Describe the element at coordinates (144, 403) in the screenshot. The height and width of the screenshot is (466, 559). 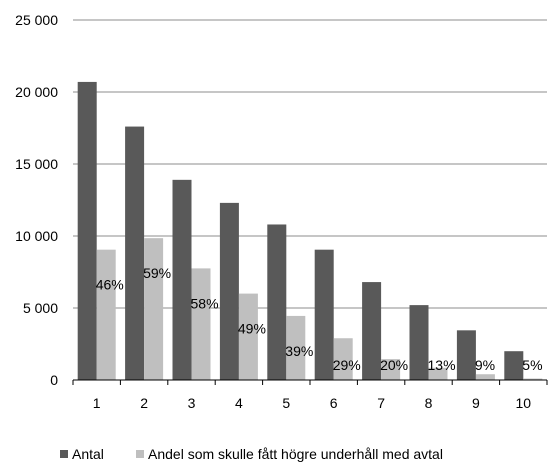
I see `x-tick-label: 2` at that location.